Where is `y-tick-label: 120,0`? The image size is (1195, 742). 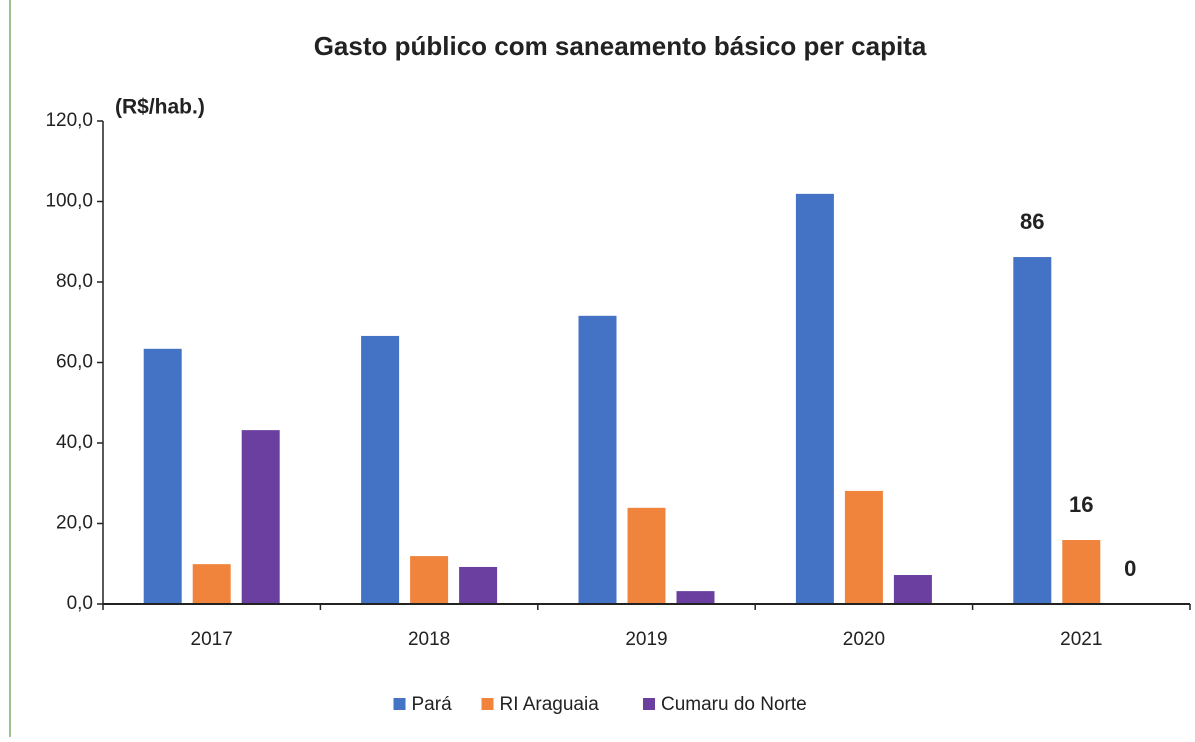
y-tick-label: 120,0 is located at coordinates (69, 120).